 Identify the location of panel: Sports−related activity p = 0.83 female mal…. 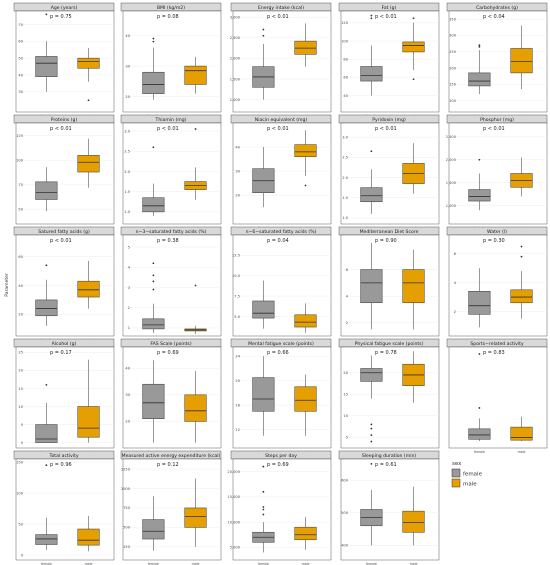
(497, 396).